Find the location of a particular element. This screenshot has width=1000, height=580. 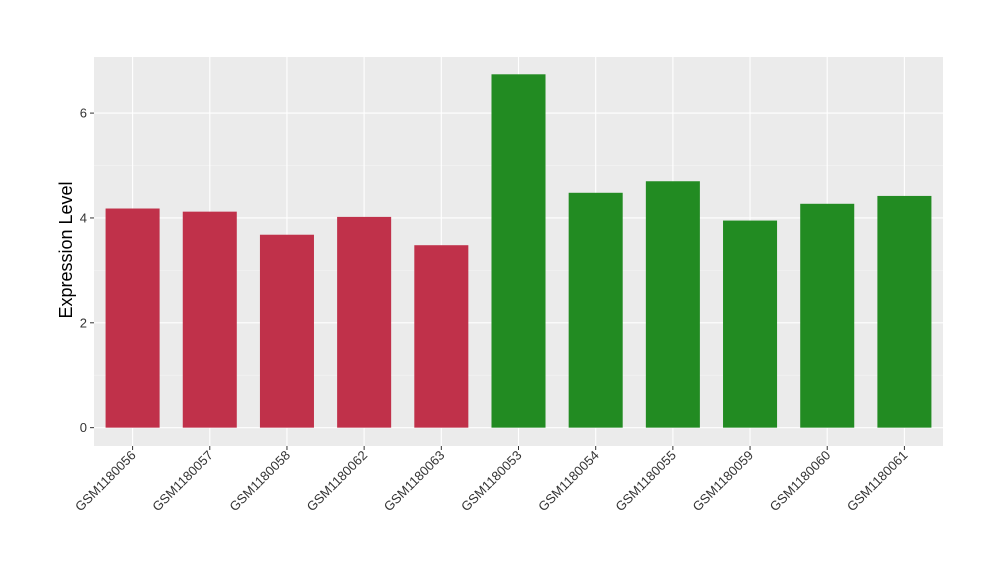

bar-gsm1180060 is located at coordinates (827, 315).